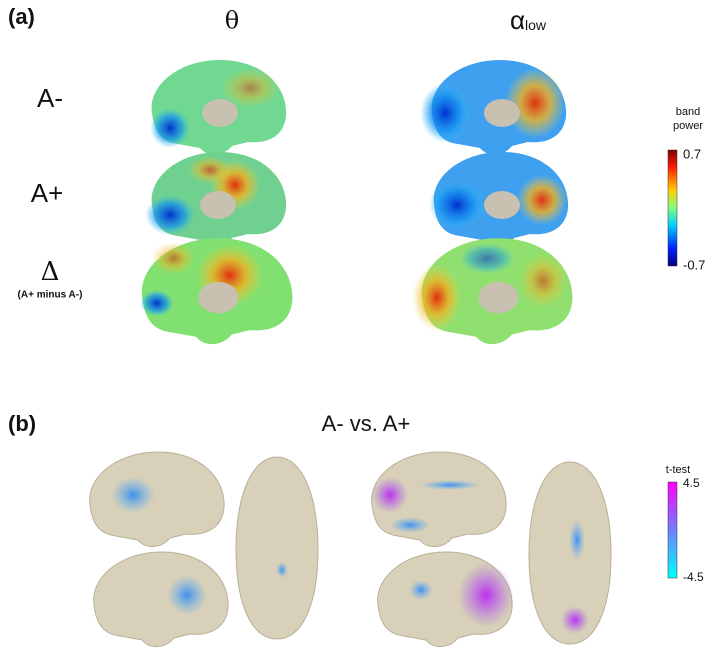 The height and width of the screenshot is (665, 721). What do you see at coordinates (232, 21) in the screenshot?
I see `column-header: θ` at bounding box center [232, 21].